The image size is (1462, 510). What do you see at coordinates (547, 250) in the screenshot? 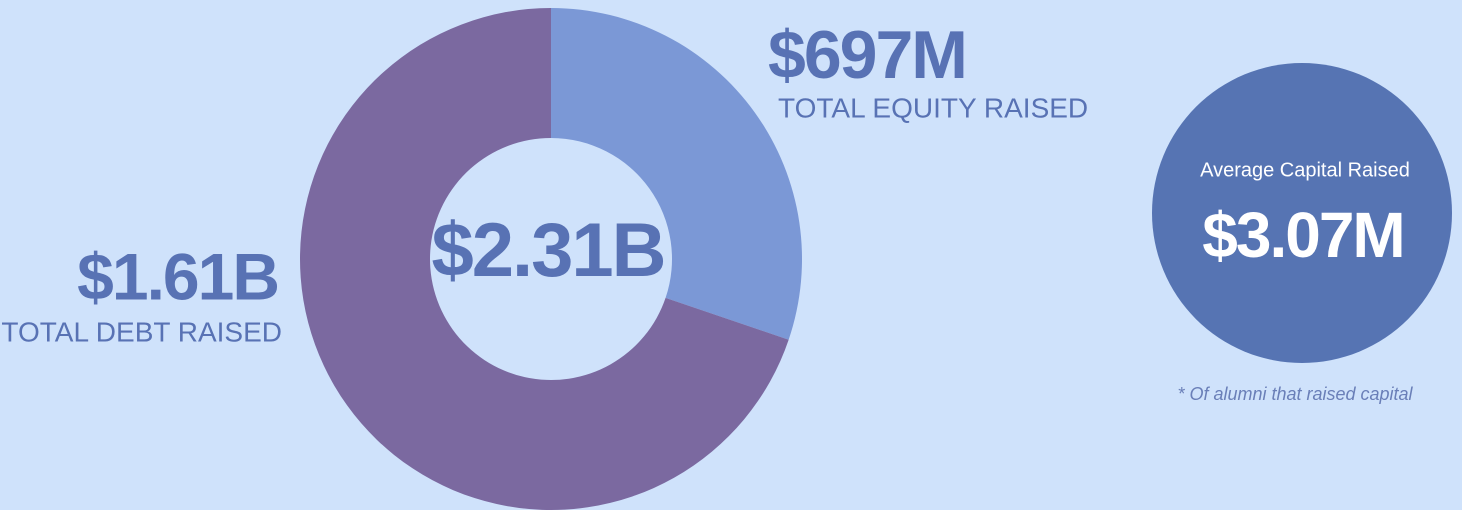
I see `center-total: $2.31B` at bounding box center [547, 250].